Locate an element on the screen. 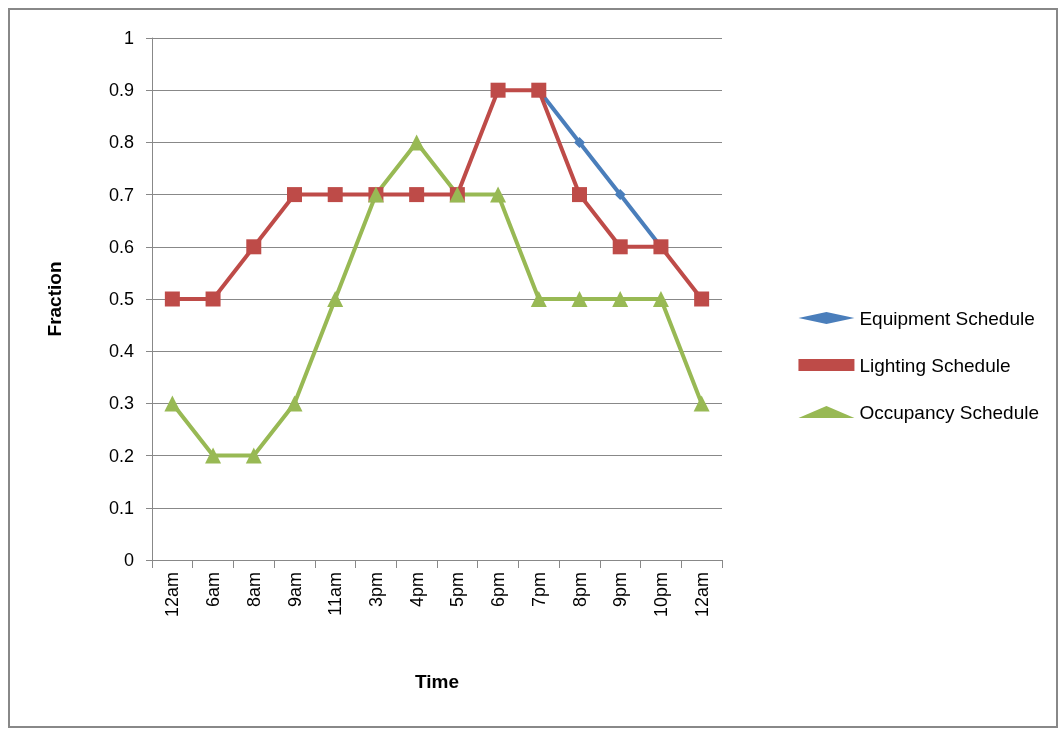  legend-label: Equipment Schedule is located at coordinates (947, 318).